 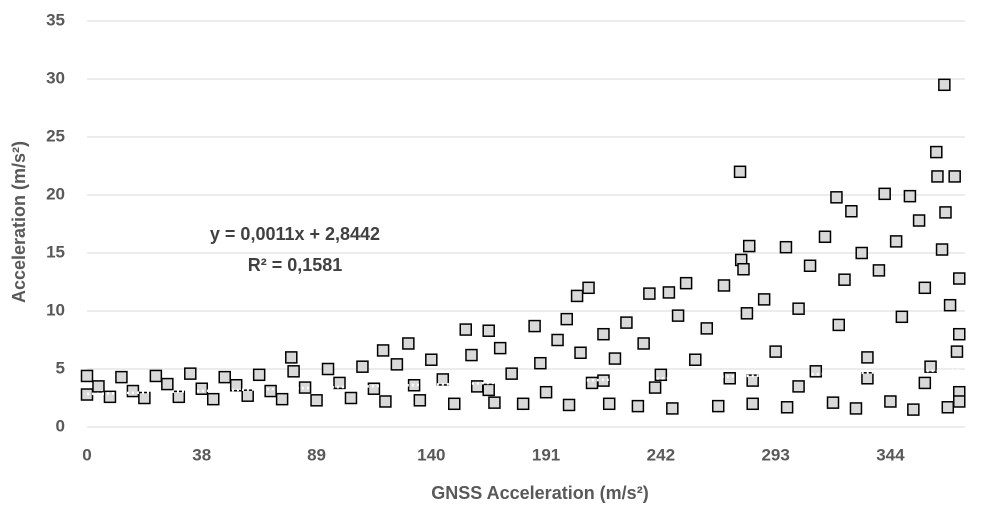 I want to click on y-tick-label: 15, so click(x=55, y=251).